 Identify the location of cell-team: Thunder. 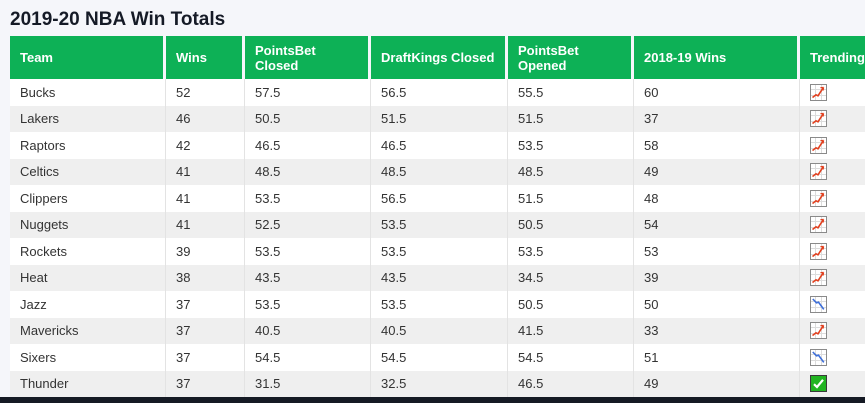
(88, 383).